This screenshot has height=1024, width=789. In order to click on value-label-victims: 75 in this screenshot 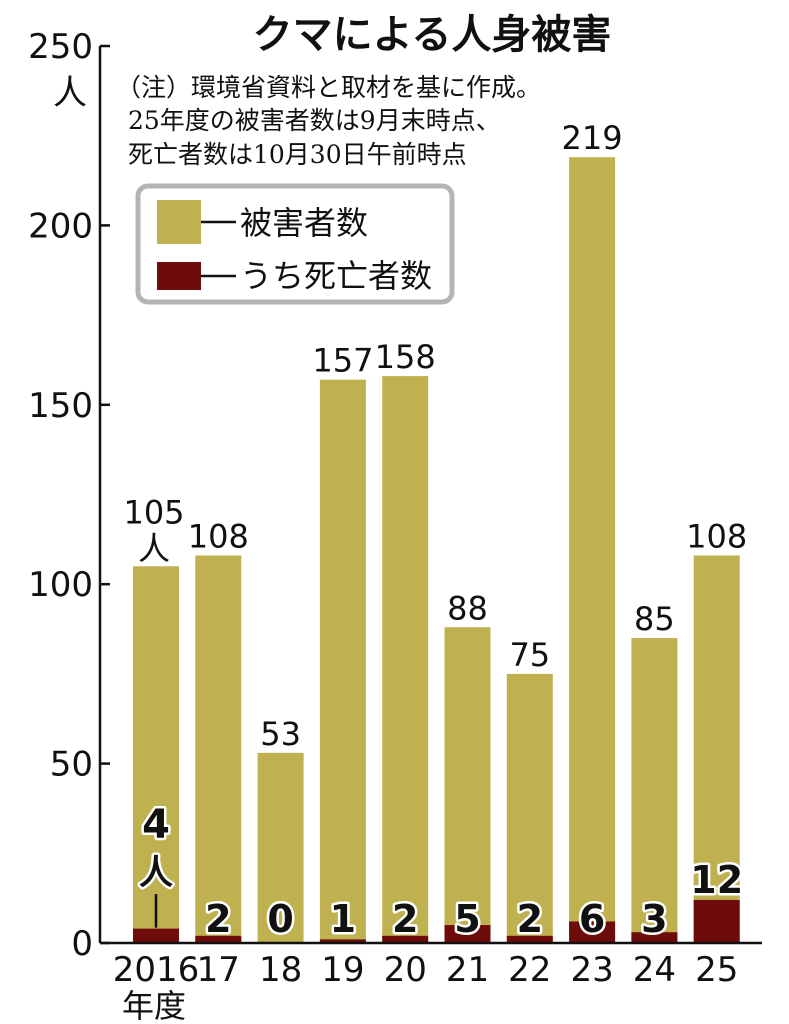, I will do `click(529, 655)`.